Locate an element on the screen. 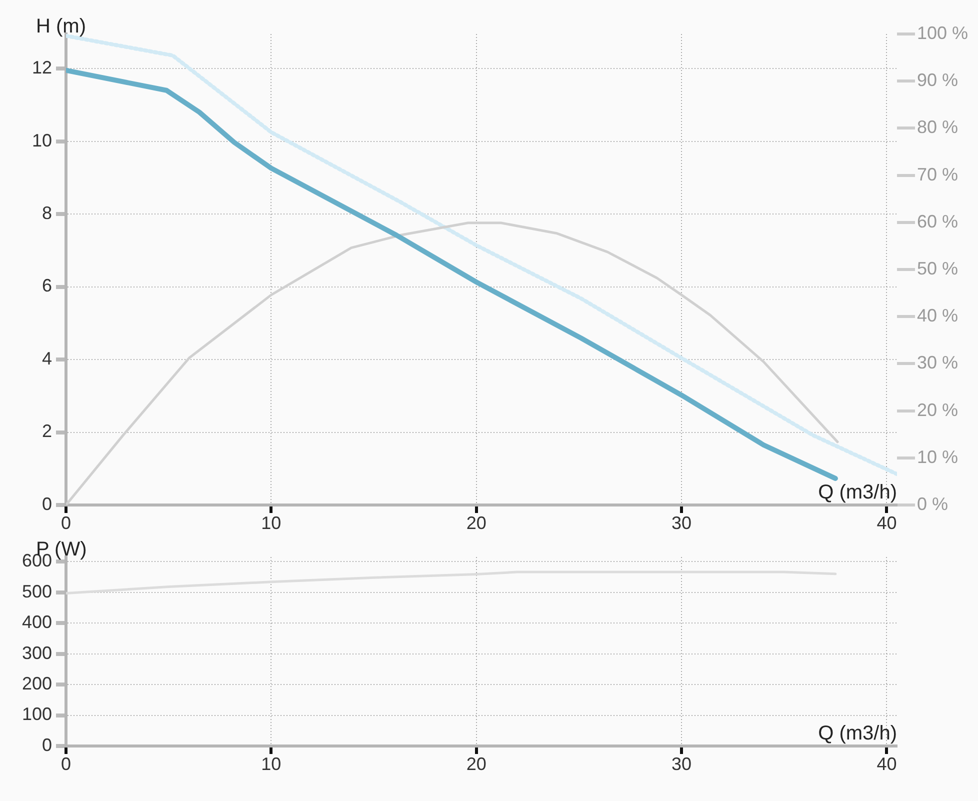 The width and height of the screenshot is (978, 801). y2-tick-label: 90 % is located at coordinates (937, 80).